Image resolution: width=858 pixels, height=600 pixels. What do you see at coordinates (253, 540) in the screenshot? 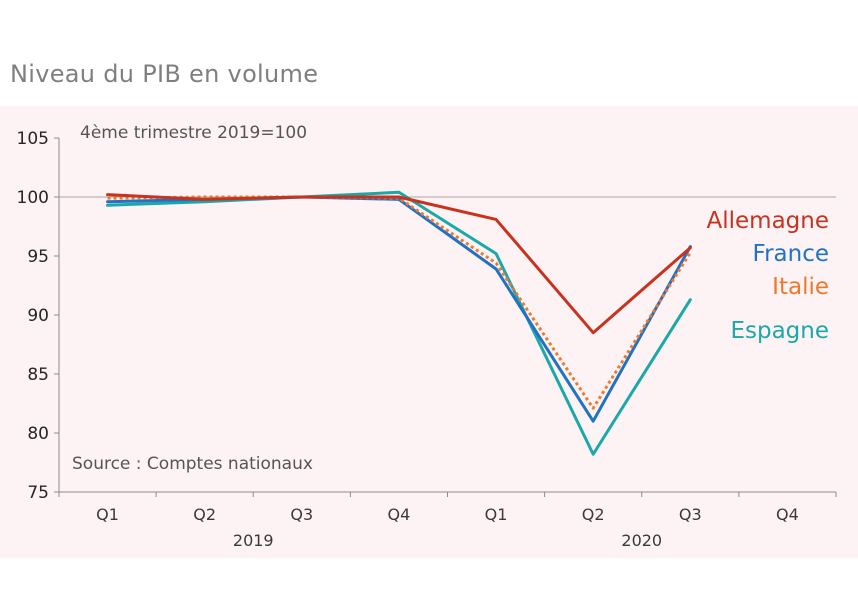
I see `year-label: 2019` at bounding box center [253, 540].